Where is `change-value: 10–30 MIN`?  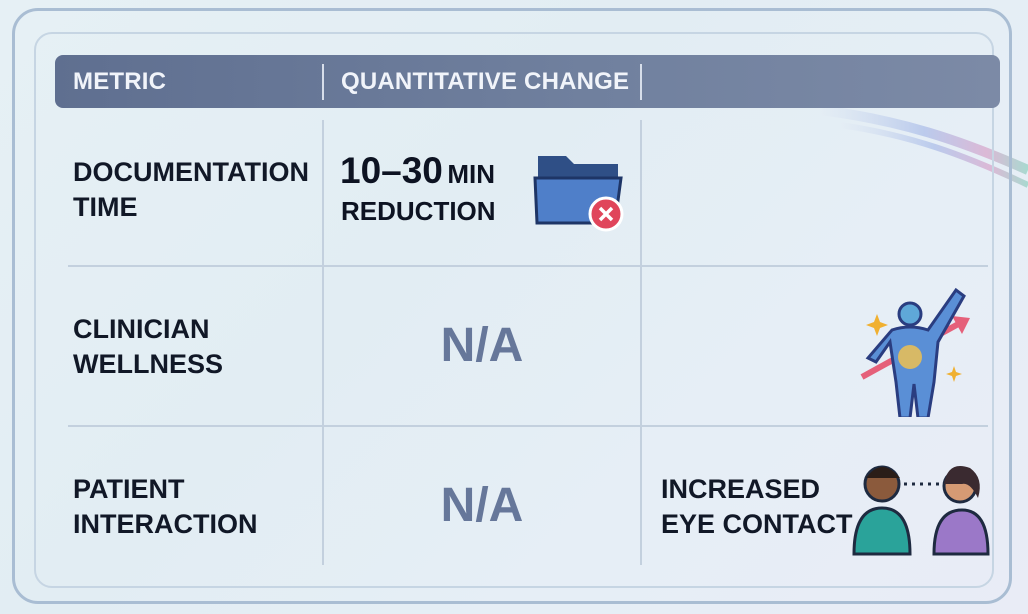 change-value: 10–30 MIN is located at coordinates (417, 171).